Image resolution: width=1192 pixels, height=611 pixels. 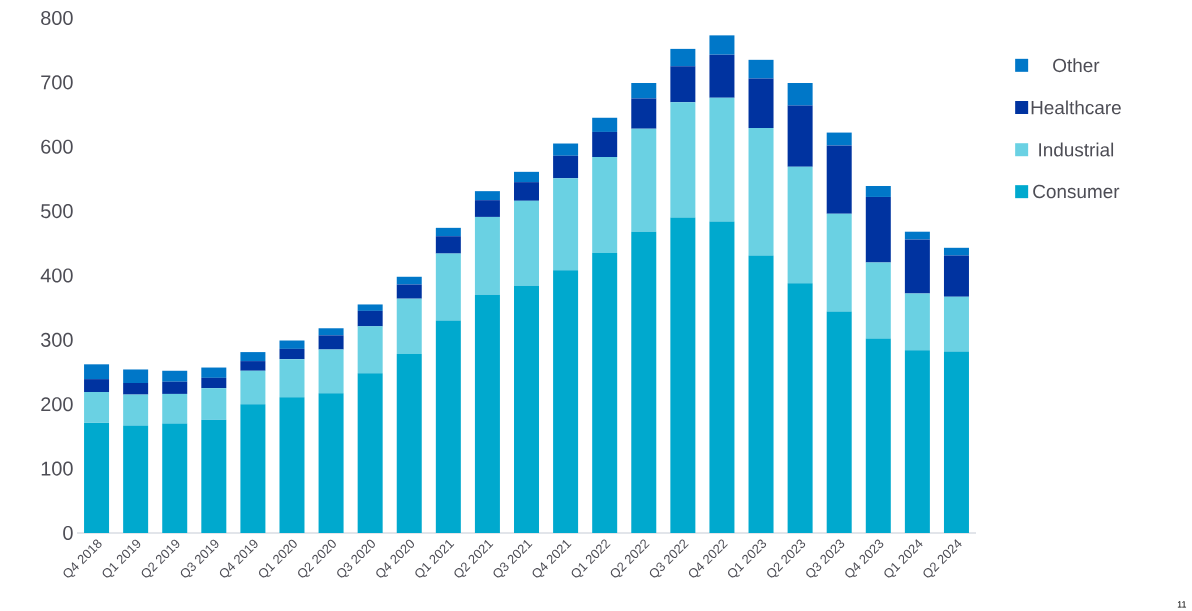 I want to click on y-tick-label: 300, so click(x=57, y=339).